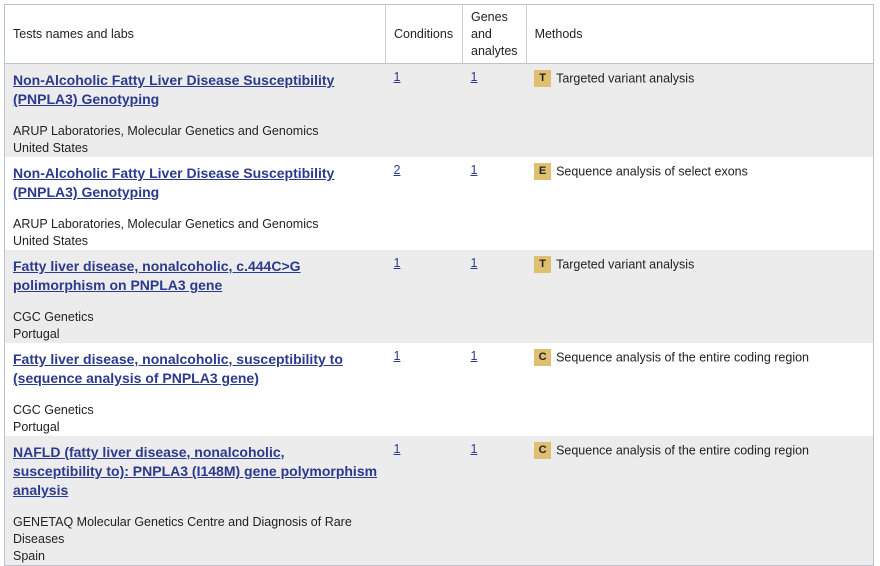 This screenshot has height=566, width=880. Describe the element at coordinates (29, 556) in the screenshot. I see `lab-country: Spain` at that location.